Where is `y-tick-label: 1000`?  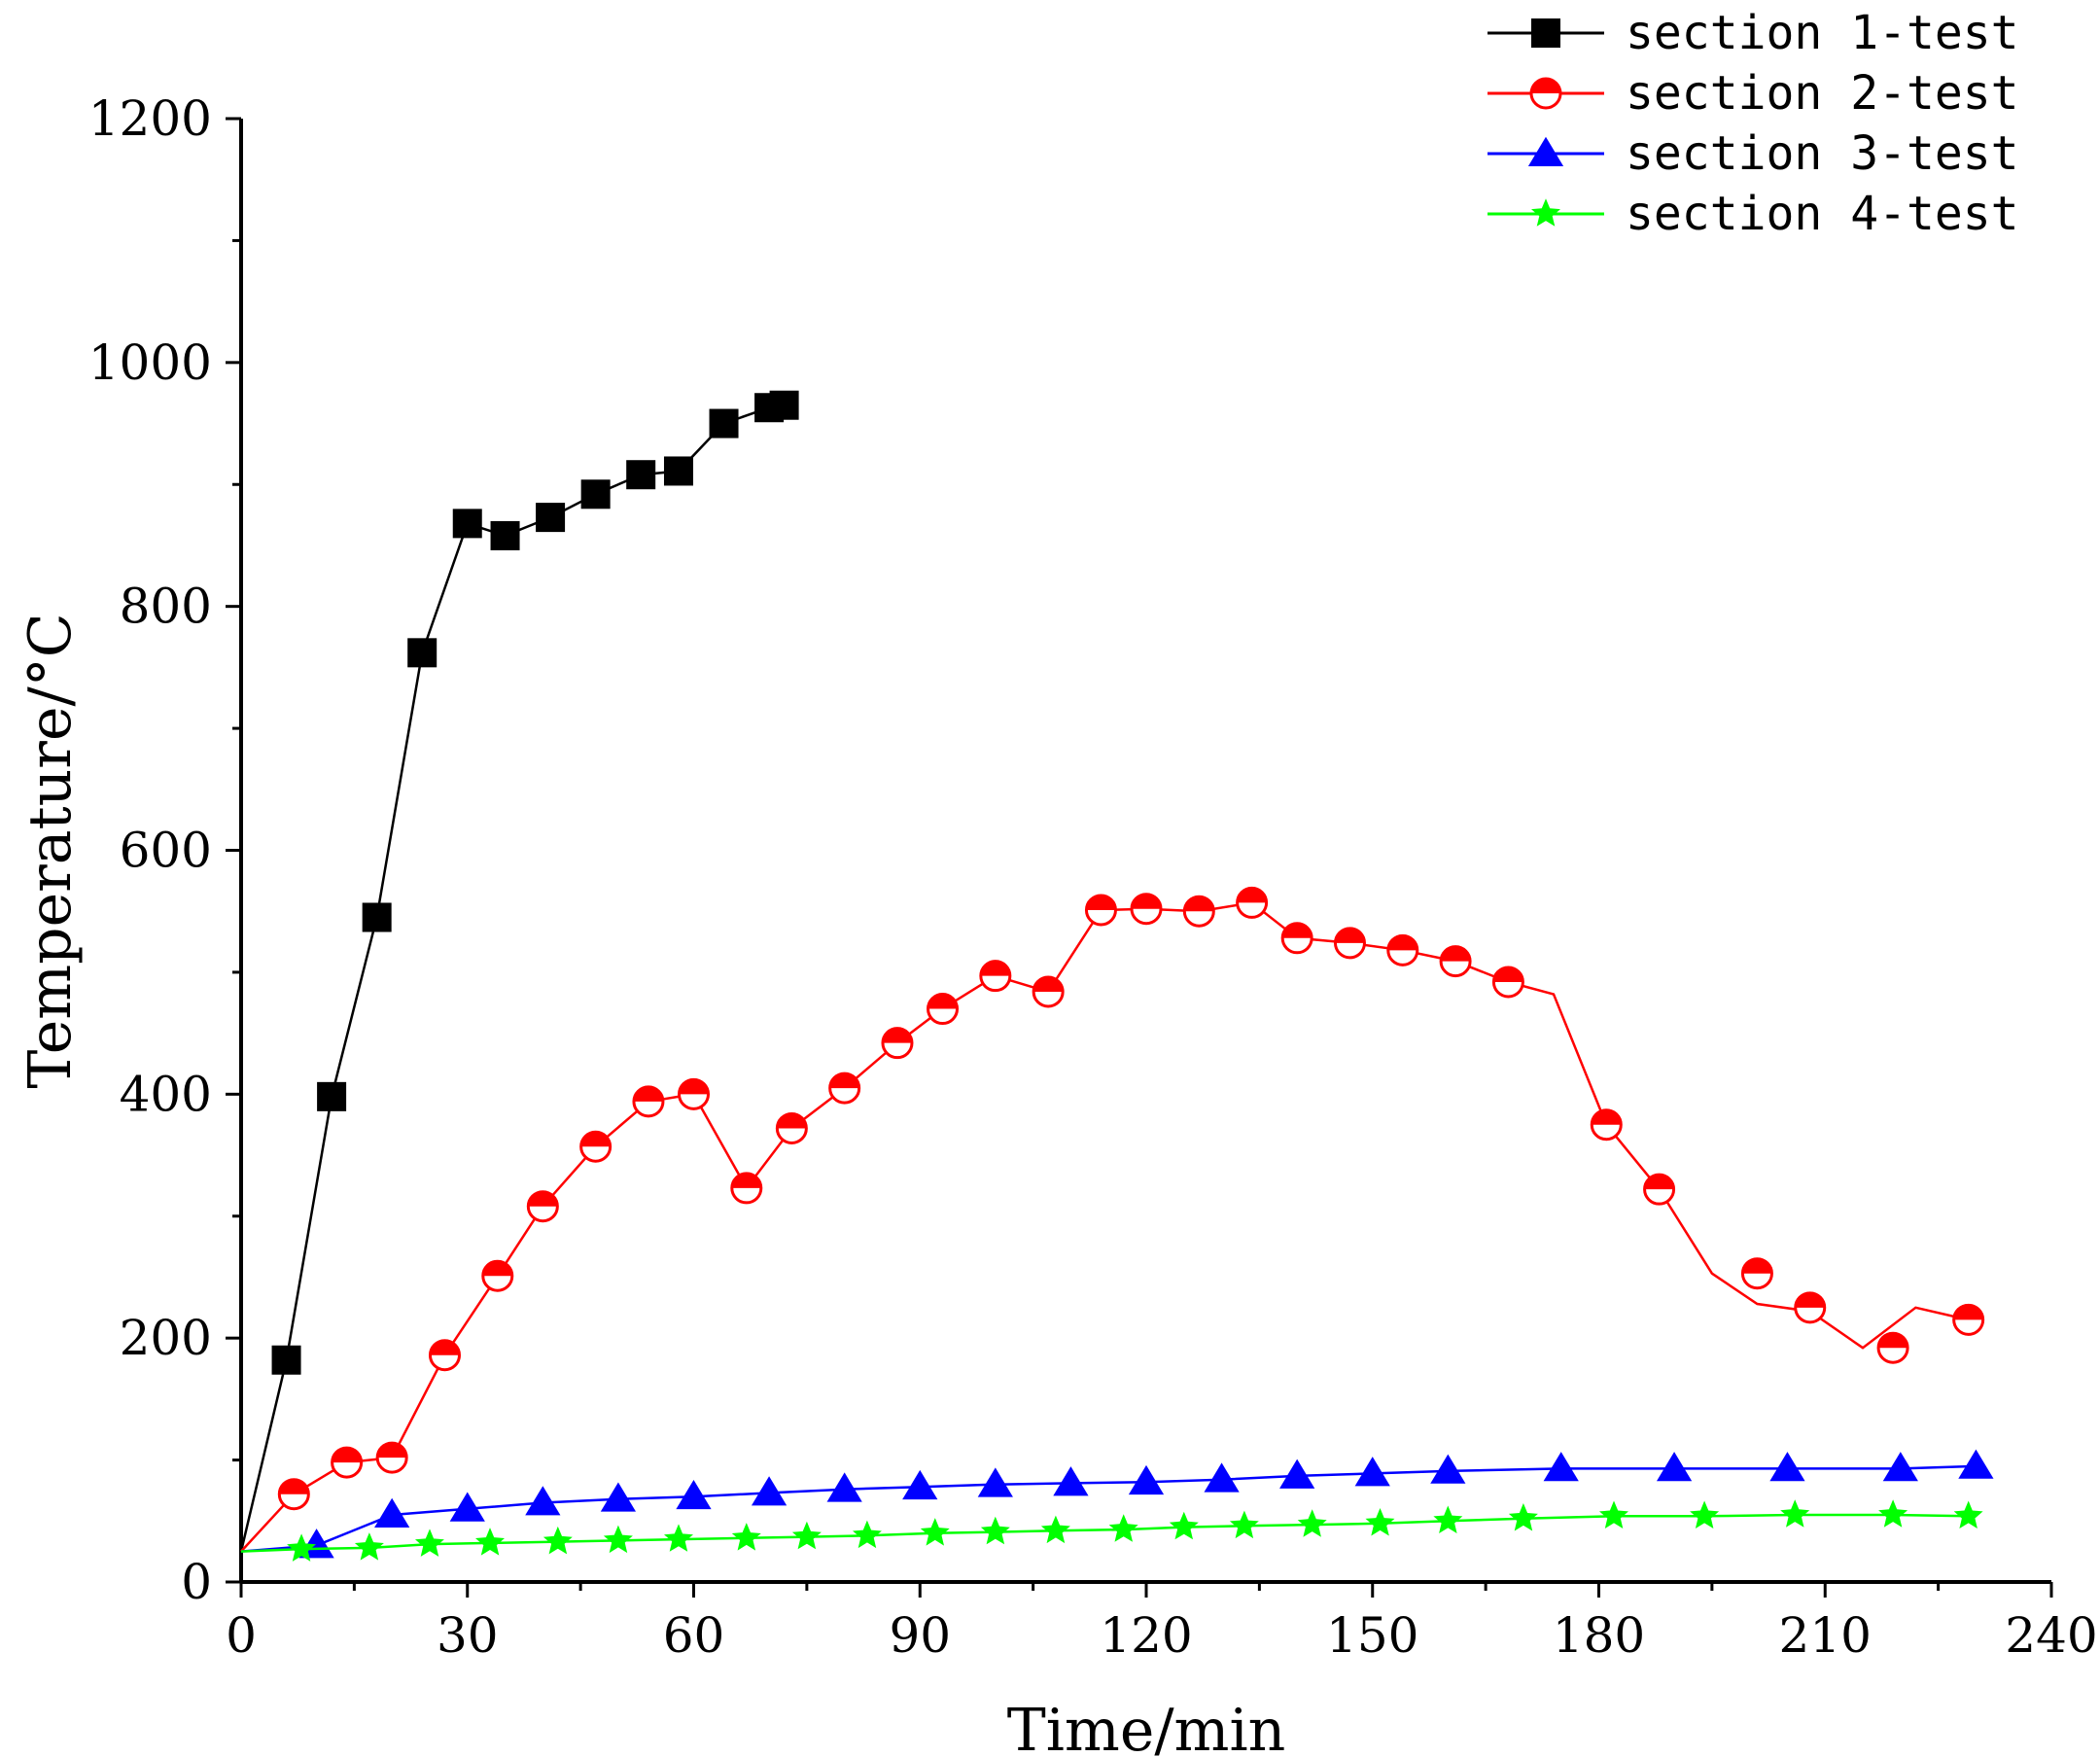
y-tick-label: 1000 is located at coordinates (150, 362).